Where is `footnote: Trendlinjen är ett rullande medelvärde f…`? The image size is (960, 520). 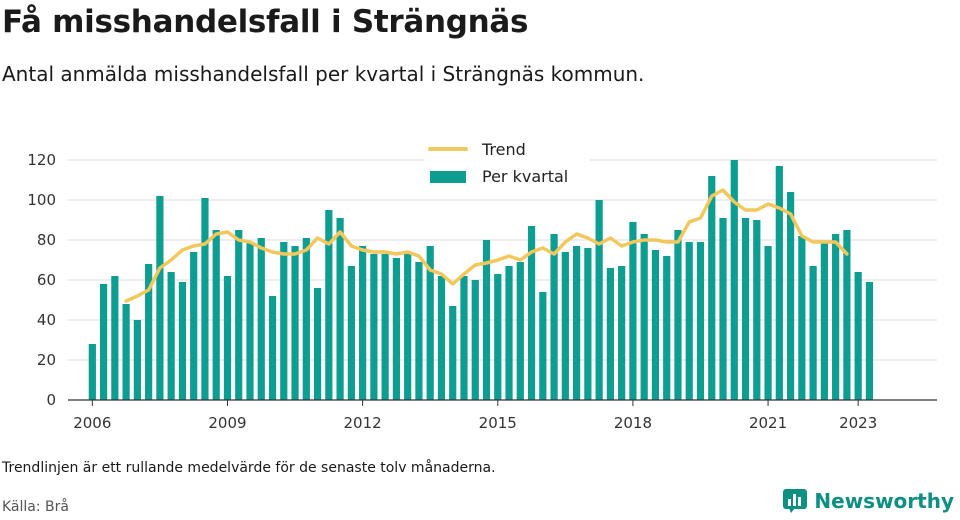
footnote: Trendlinjen är ett rullande medelvärde f… is located at coordinates (249, 468).